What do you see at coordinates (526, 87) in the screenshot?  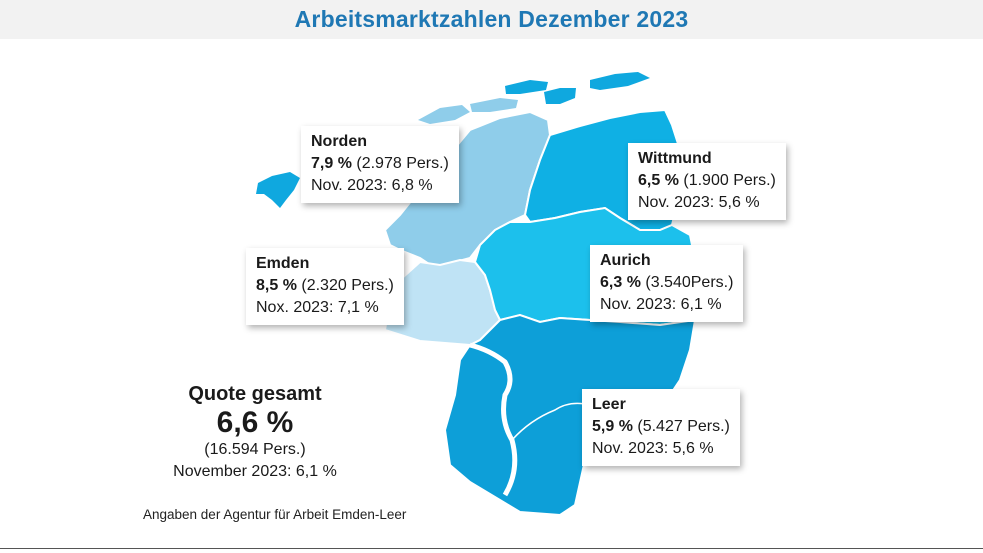 I see `island-baltrum` at bounding box center [526, 87].